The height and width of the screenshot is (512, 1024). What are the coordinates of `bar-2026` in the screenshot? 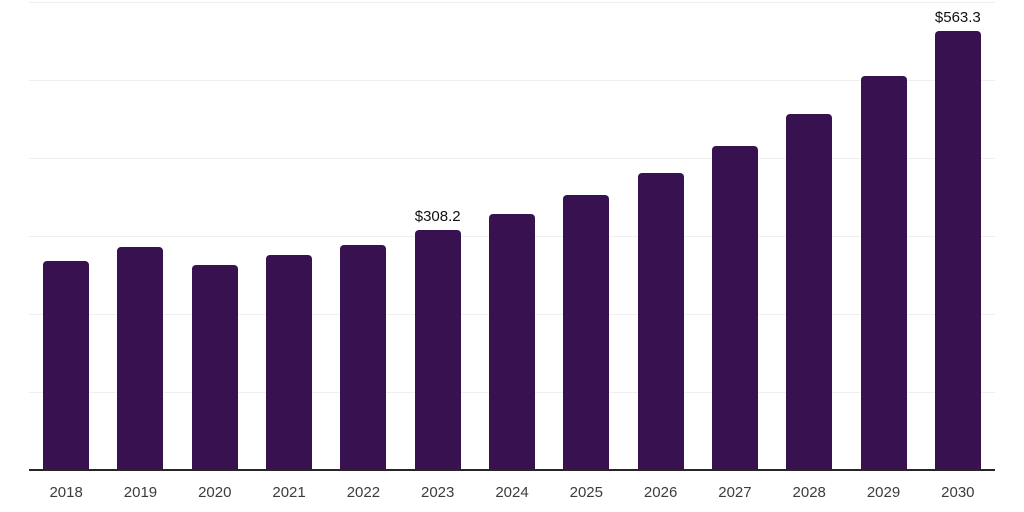 It's located at (660, 321).